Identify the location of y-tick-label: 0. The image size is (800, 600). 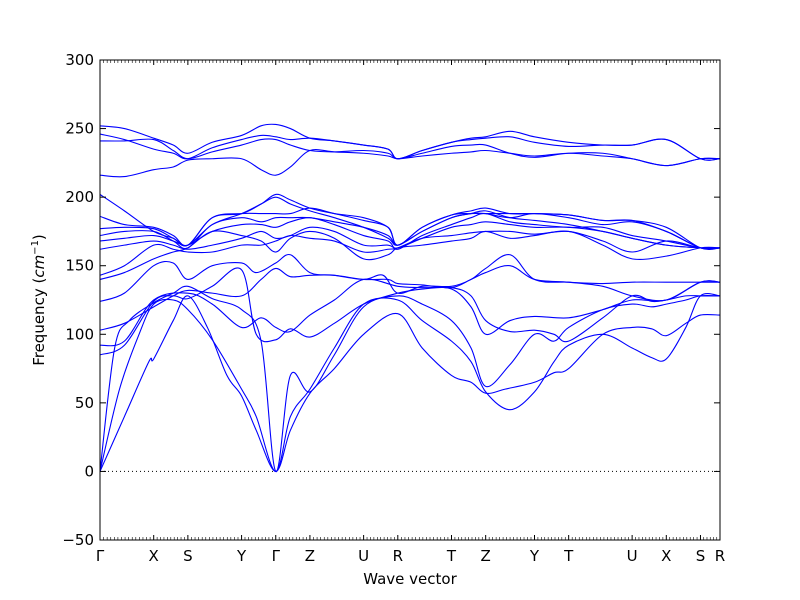
(89, 471).